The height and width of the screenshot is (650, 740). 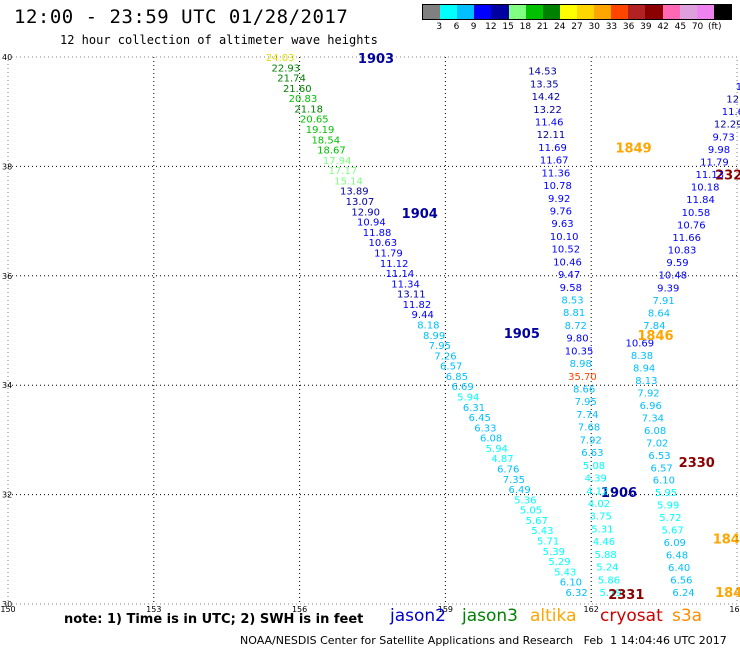 I want to click on pass-time-label: 1846, so click(x=655, y=336).